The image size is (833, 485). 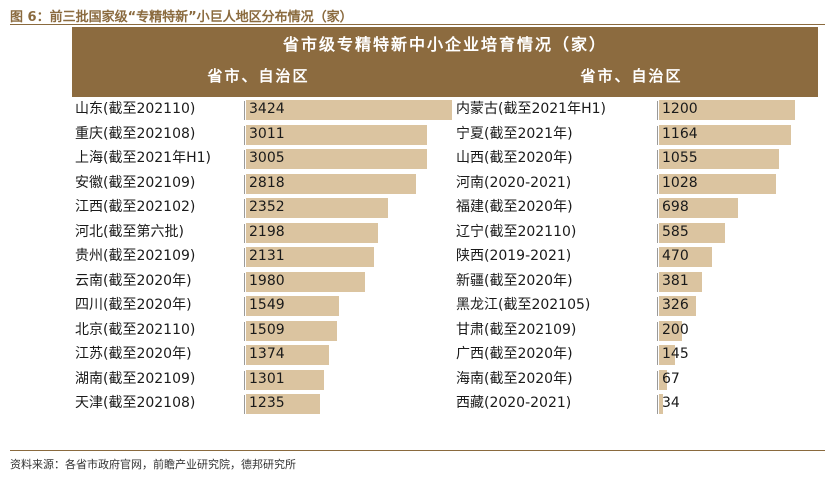 What do you see at coordinates (258, 354) in the screenshot?
I see `table-row: 江苏(截至2020年) 1374` at bounding box center [258, 354].